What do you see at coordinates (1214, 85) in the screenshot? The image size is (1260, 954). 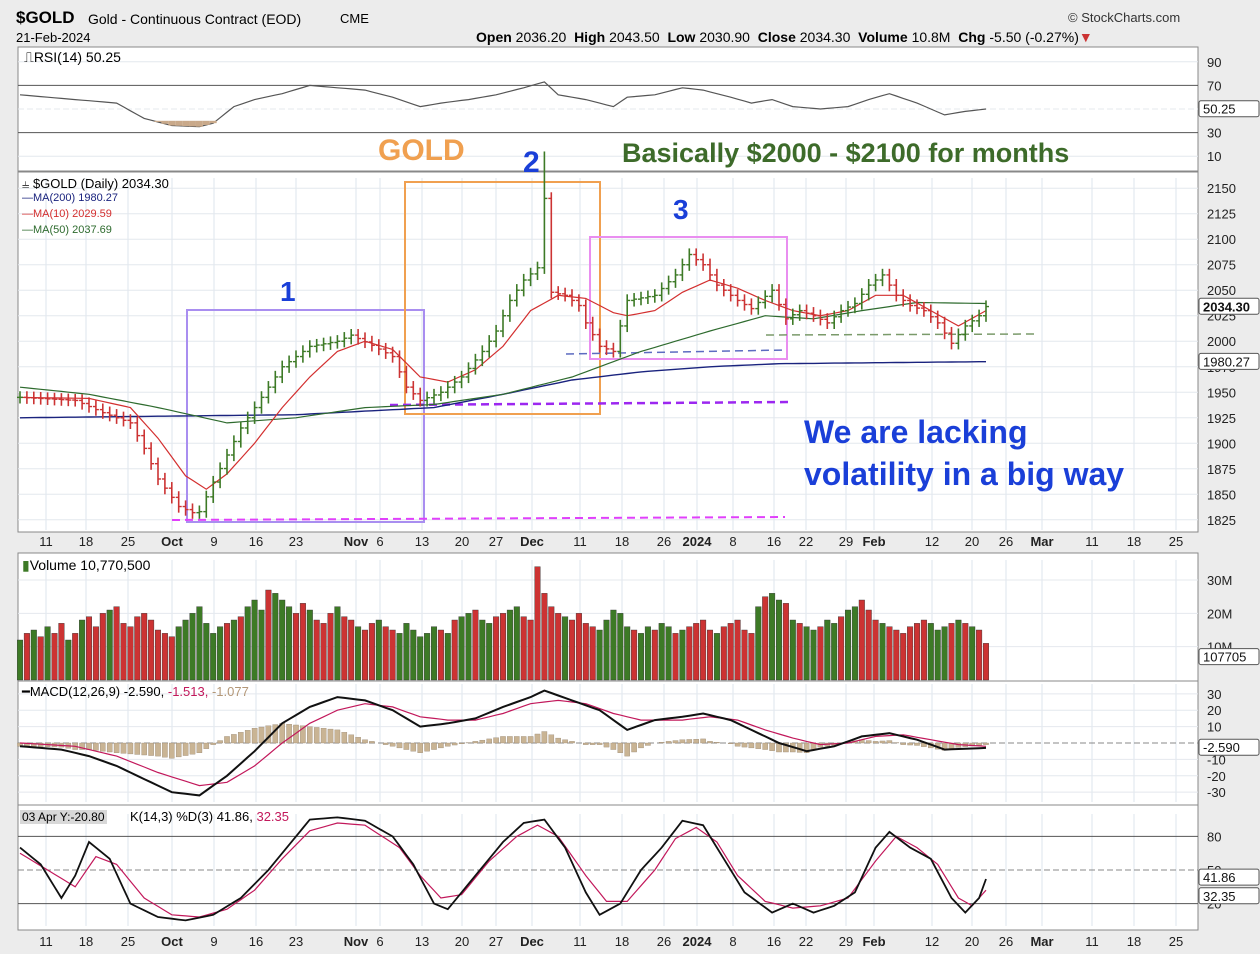 I see `rsi-tick-label: 70` at bounding box center [1214, 85].